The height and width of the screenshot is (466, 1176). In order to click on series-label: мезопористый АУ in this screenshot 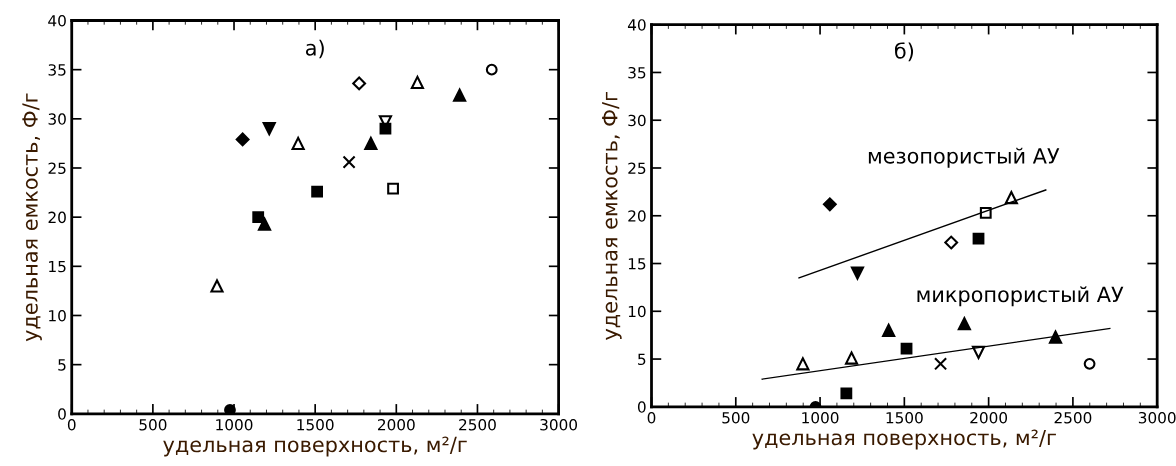, I will do `click(964, 157)`.